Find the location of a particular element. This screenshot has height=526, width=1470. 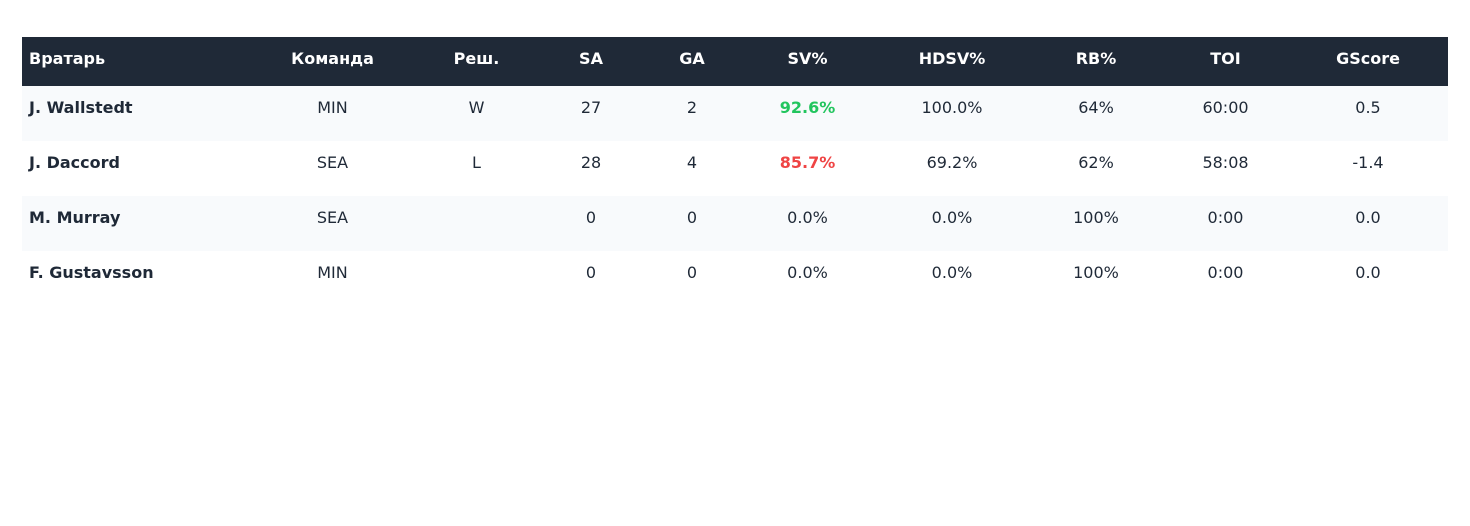

cell-sv-pct: 92.6% is located at coordinates (807, 107).